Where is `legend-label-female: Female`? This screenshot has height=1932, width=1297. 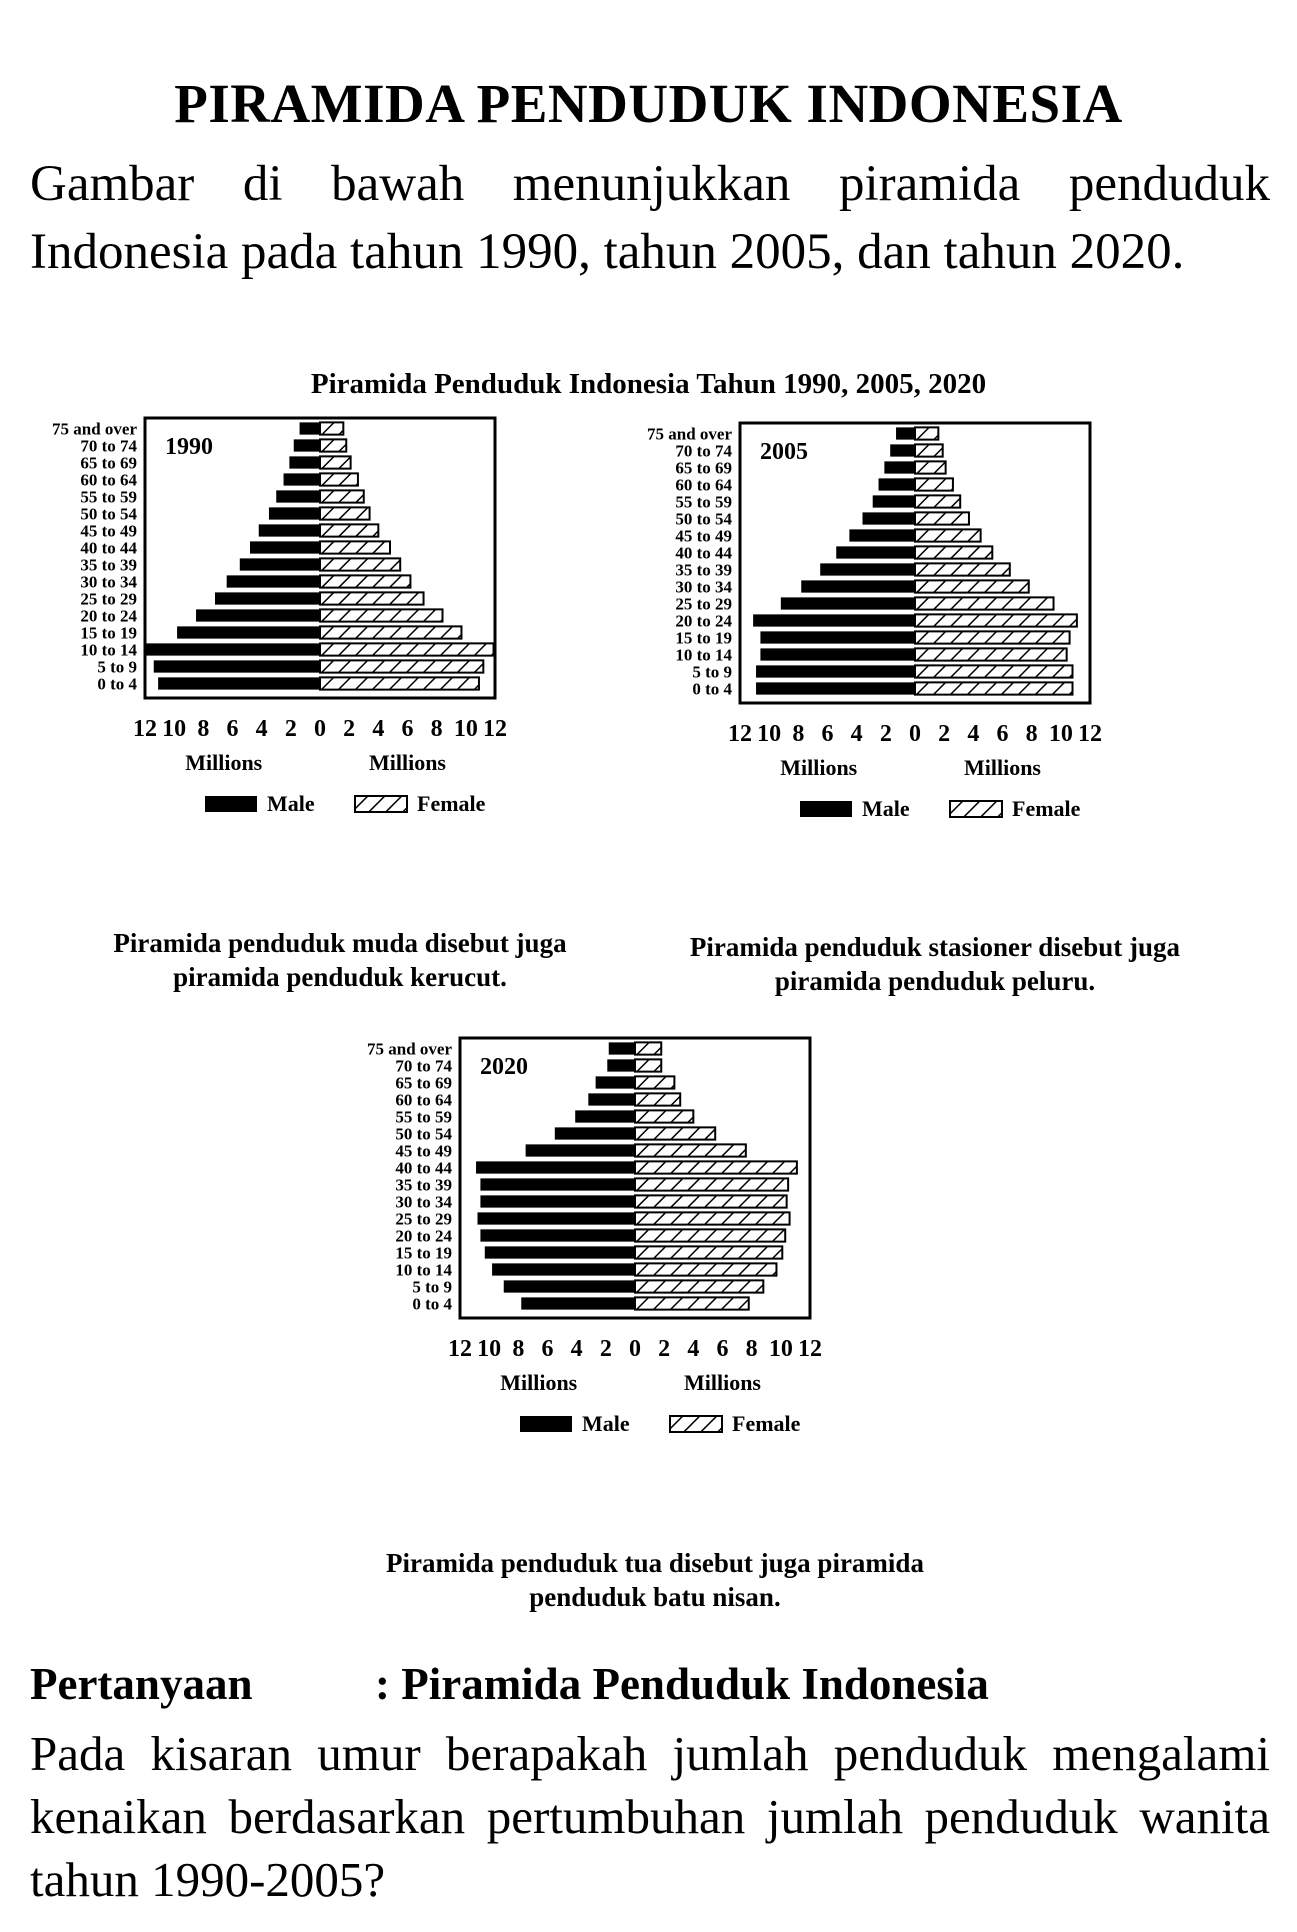
legend-label-female: Female is located at coordinates (451, 803).